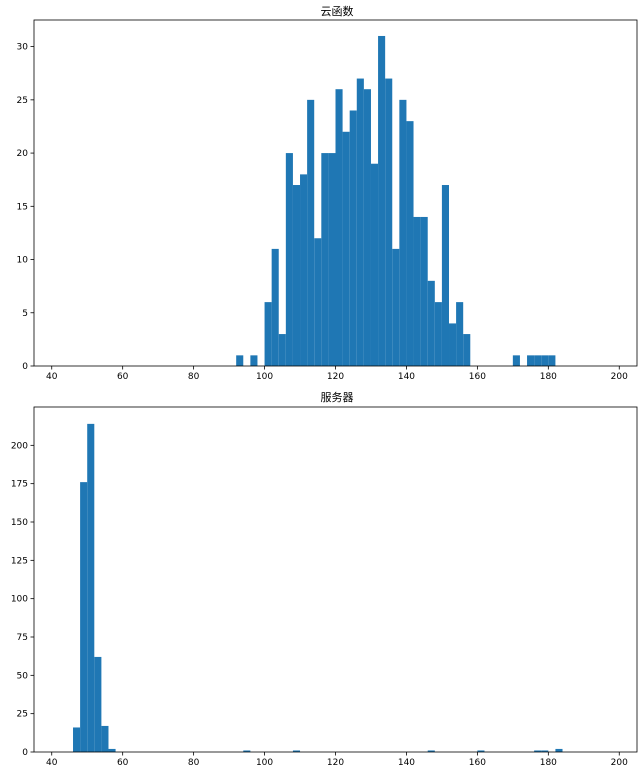  What do you see at coordinates (337, 11) in the screenshot?
I see `chart-title: 云函数` at bounding box center [337, 11].